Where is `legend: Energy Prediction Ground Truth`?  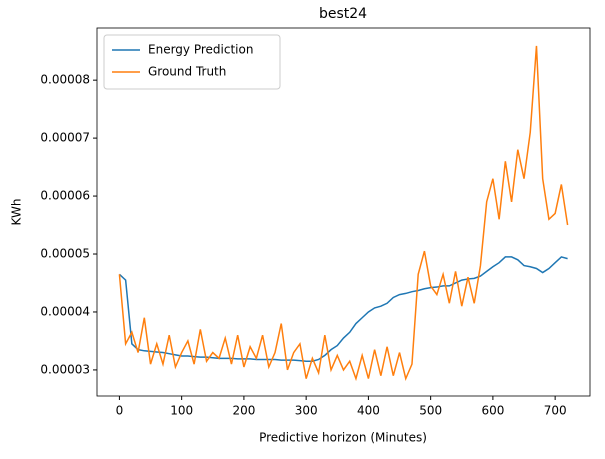
legend: Energy Prediction Ground Truth is located at coordinates (192, 62).